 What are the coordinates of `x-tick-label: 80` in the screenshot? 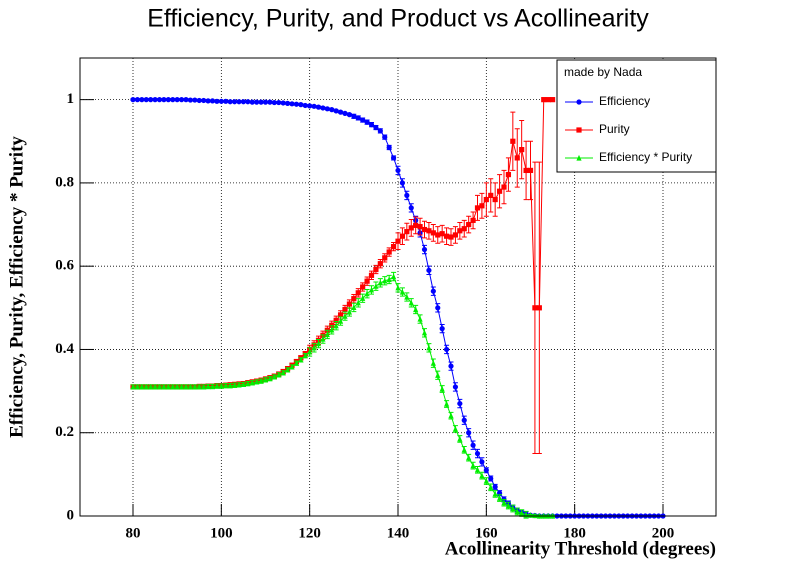 It's located at (133, 533).